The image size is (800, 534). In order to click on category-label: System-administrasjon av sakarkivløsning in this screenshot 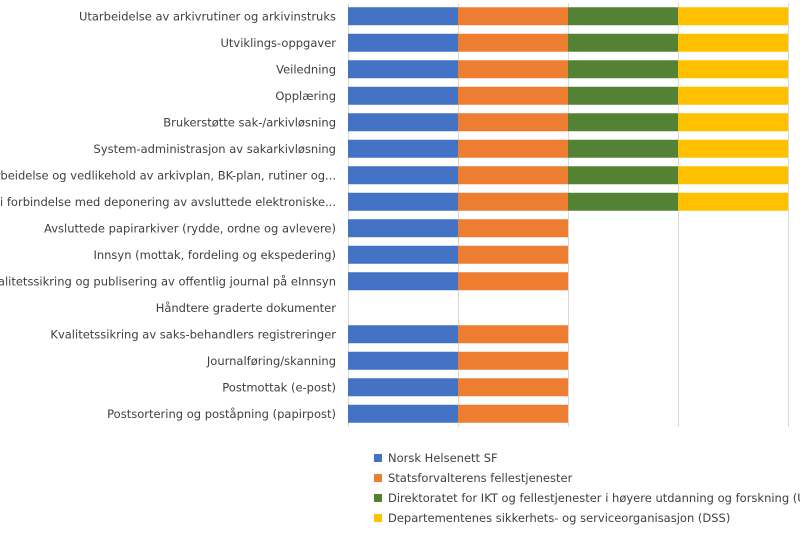, I will do `click(215, 149)`.